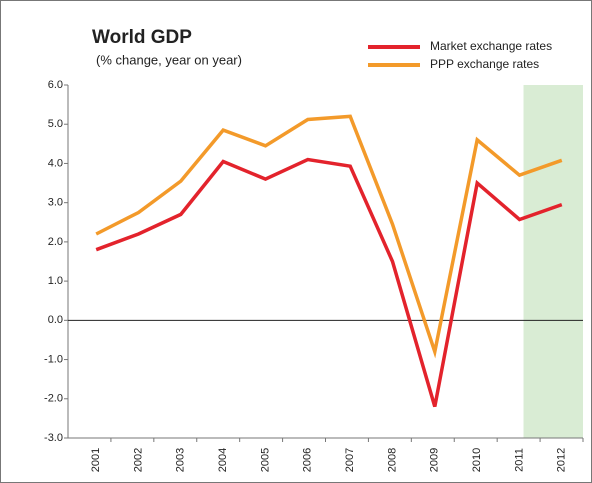 This screenshot has width=592, height=483. What do you see at coordinates (562, 460) in the screenshot?
I see `x-tick-label: 2012` at bounding box center [562, 460].